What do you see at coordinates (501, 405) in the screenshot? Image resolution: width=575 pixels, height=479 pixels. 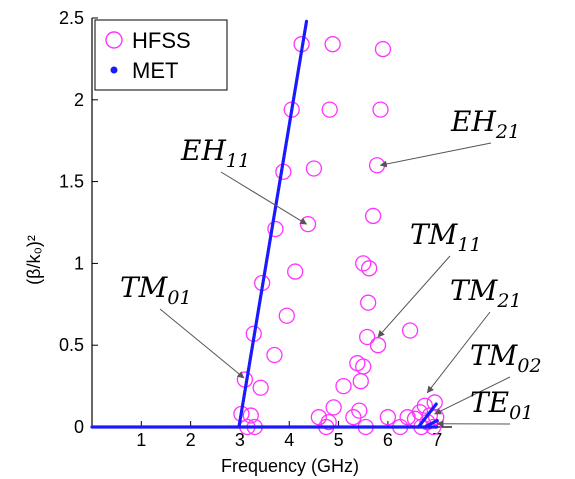 I see `mode-label-text: TE01` at bounding box center [501, 405].